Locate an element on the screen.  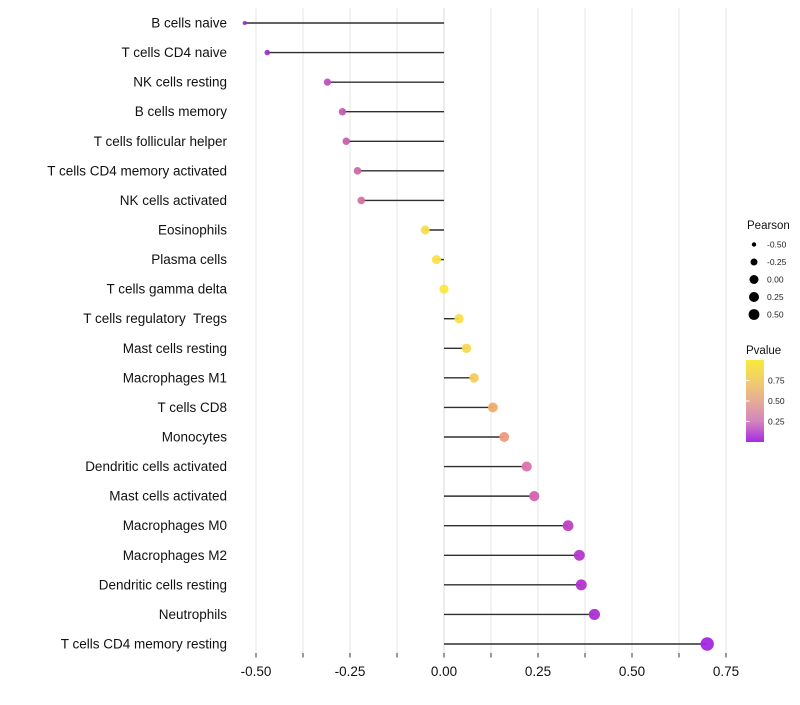
row-label: B cells naive is located at coordinates (189, 23).